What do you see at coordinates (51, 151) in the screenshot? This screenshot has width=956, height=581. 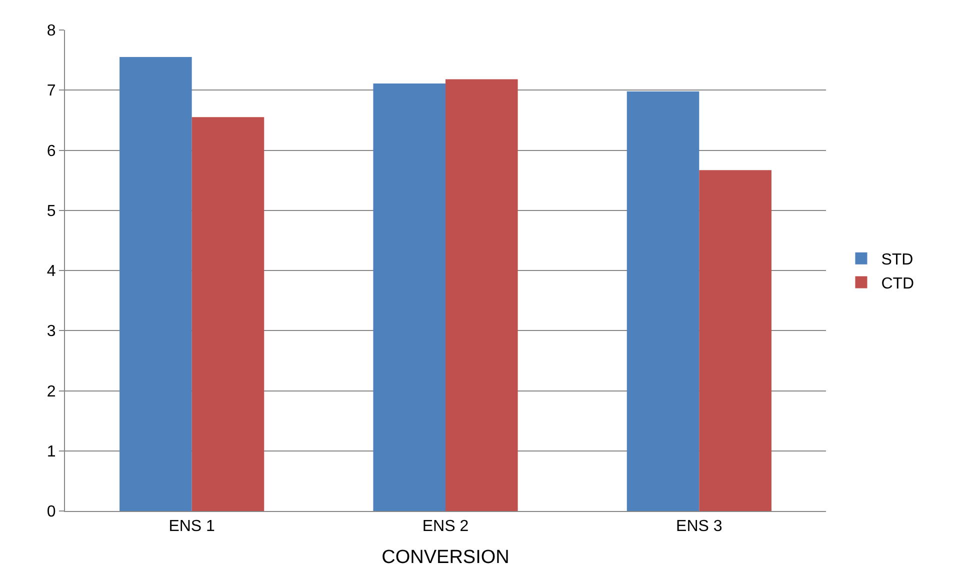 I see `y-tick-label: 6` at bounding box center [51, 151].